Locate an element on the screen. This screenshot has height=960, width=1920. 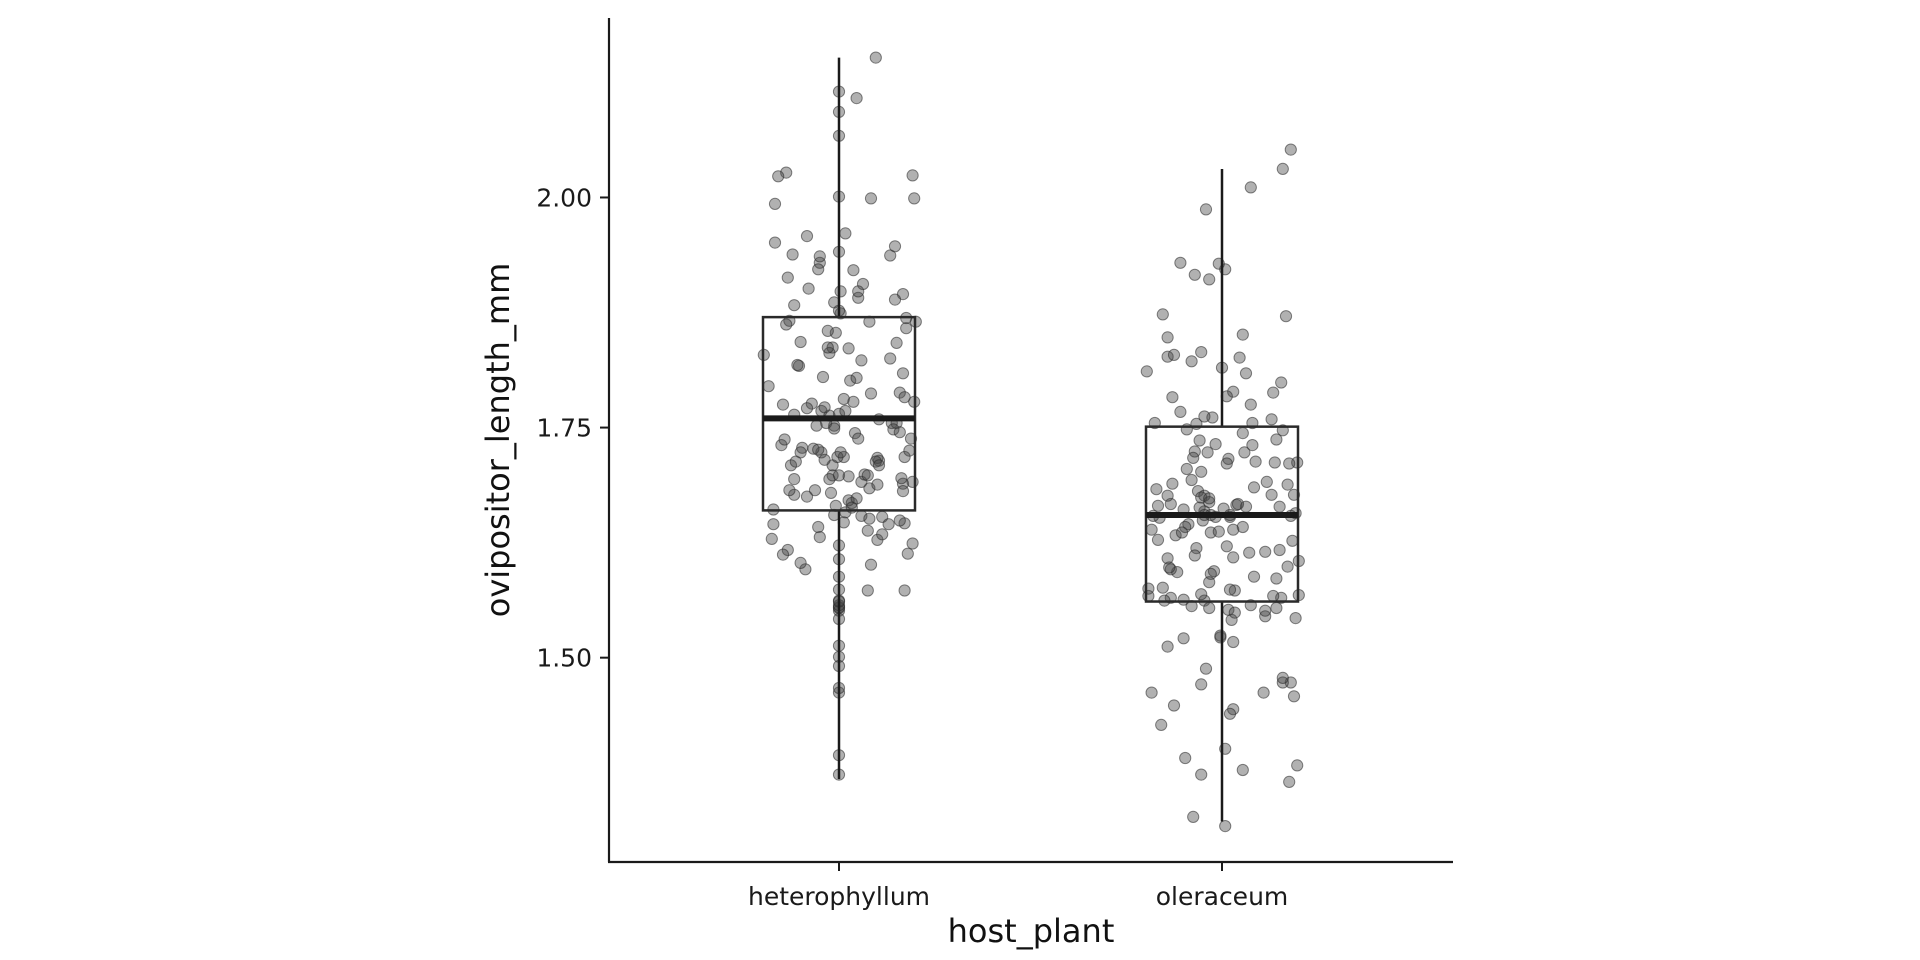
box-heterophyllum is located at coordinates (839, 413).